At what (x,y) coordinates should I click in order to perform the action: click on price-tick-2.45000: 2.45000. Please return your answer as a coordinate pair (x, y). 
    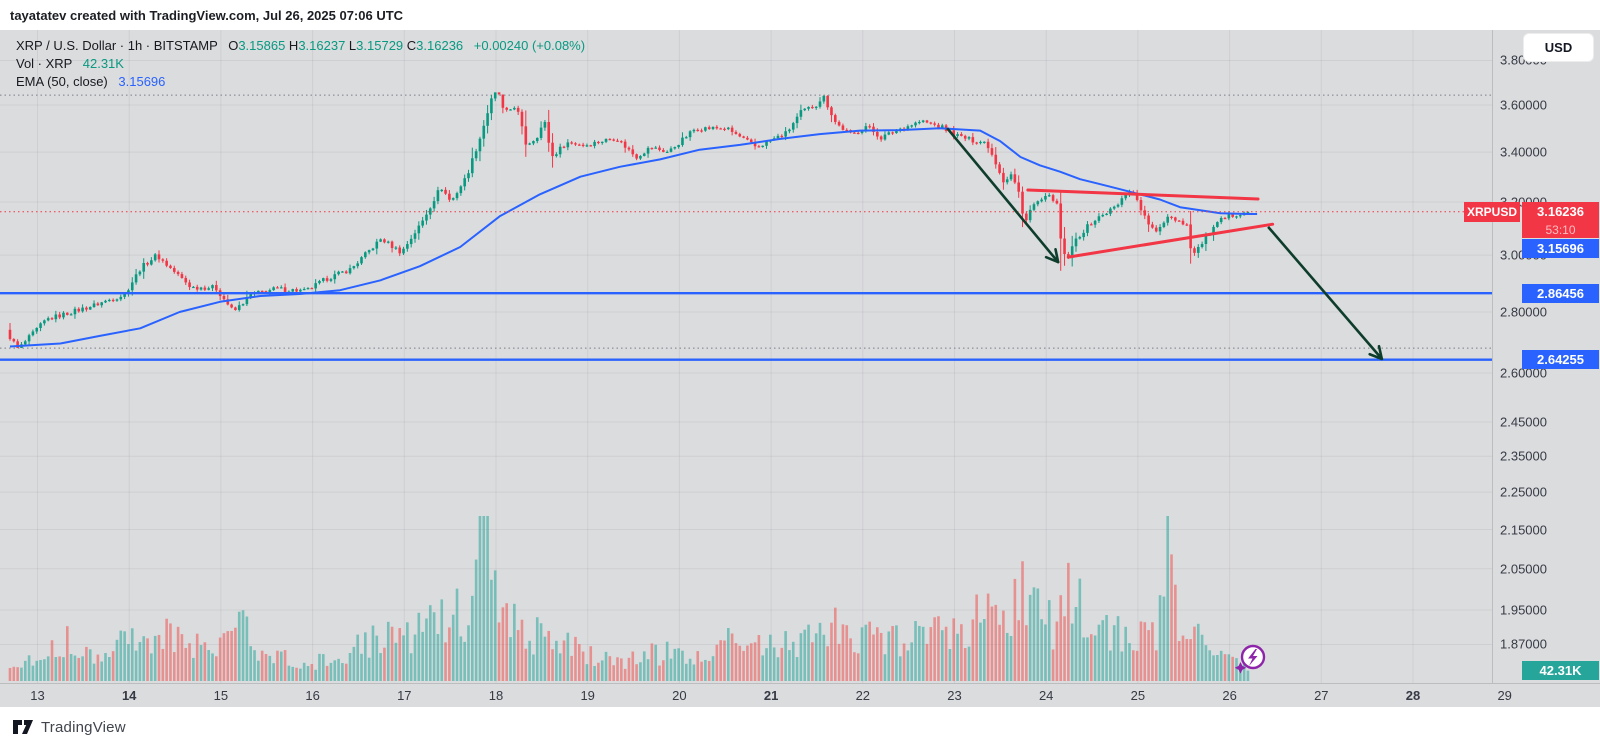
    Looking at the image, I should click on (1523, 422).